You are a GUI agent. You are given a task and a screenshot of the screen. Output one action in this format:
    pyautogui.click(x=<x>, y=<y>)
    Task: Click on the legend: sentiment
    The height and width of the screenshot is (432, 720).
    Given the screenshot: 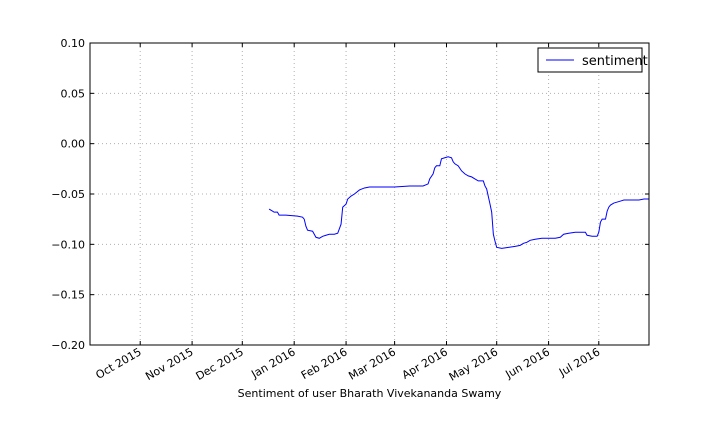 What is the action you would take?
    pyautogui.click(x=592, y=60)
    